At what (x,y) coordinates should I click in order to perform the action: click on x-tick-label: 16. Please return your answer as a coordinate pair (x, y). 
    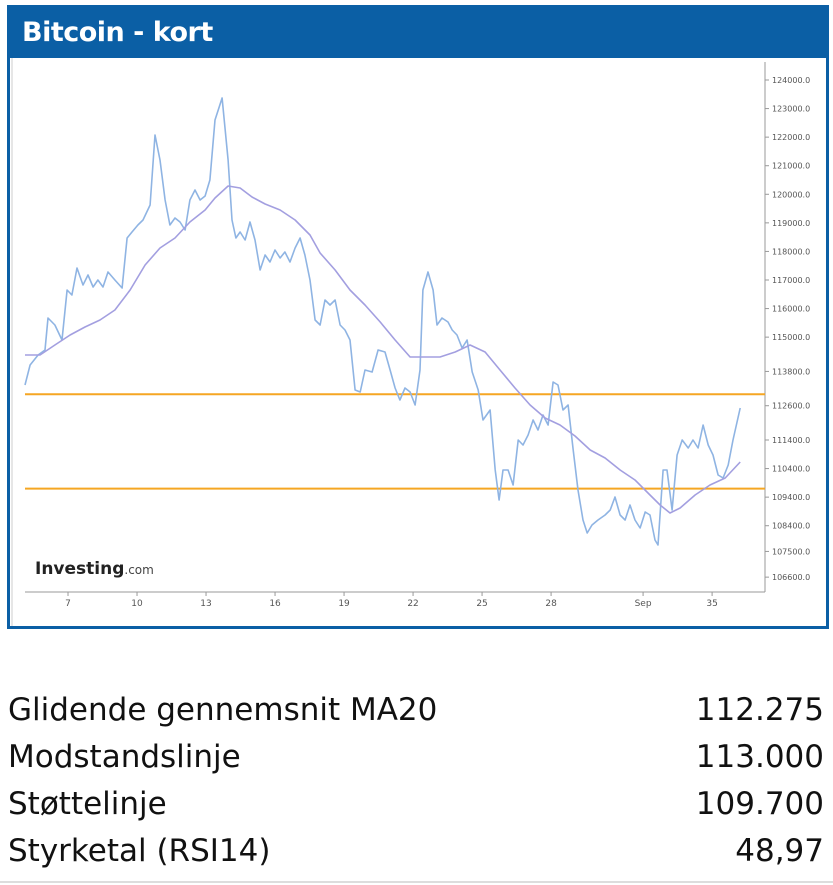
    Looking at the image, I should click on (275, 604).